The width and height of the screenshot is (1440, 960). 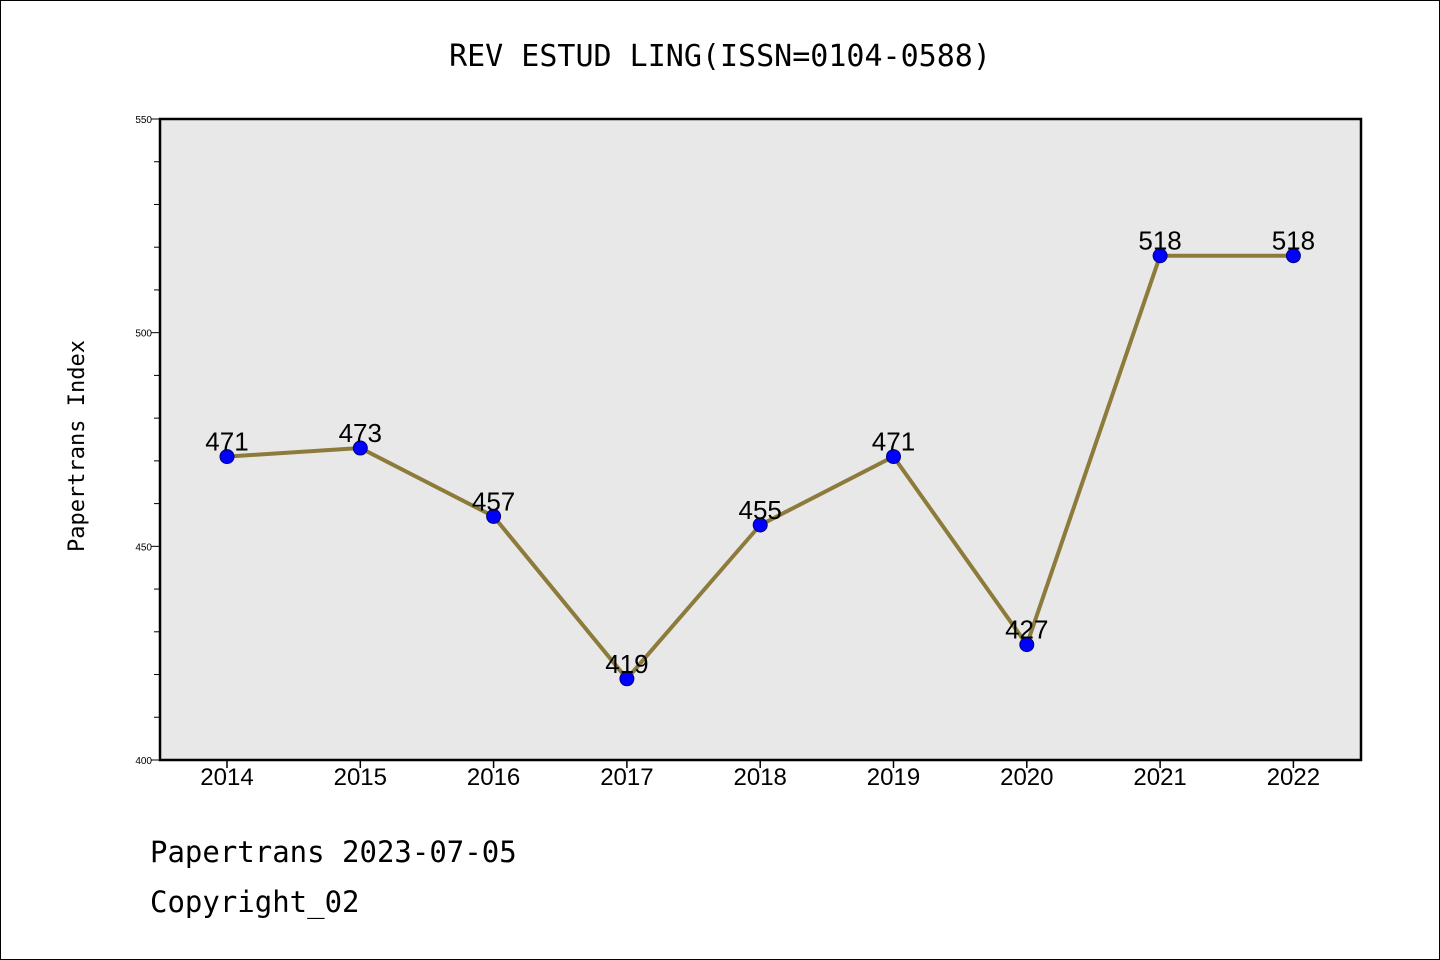 What do you see at coordinates (360, 433) in the screenshot?
I see `data-label: 473` at bounding box center [360, 433].